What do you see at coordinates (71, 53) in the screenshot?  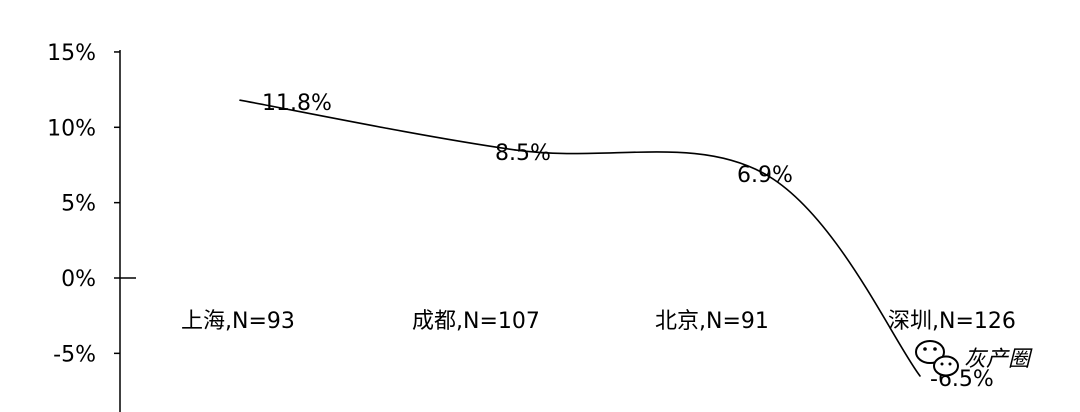 I see `y-tick-label: 15%` at bounding box center [71, 53].